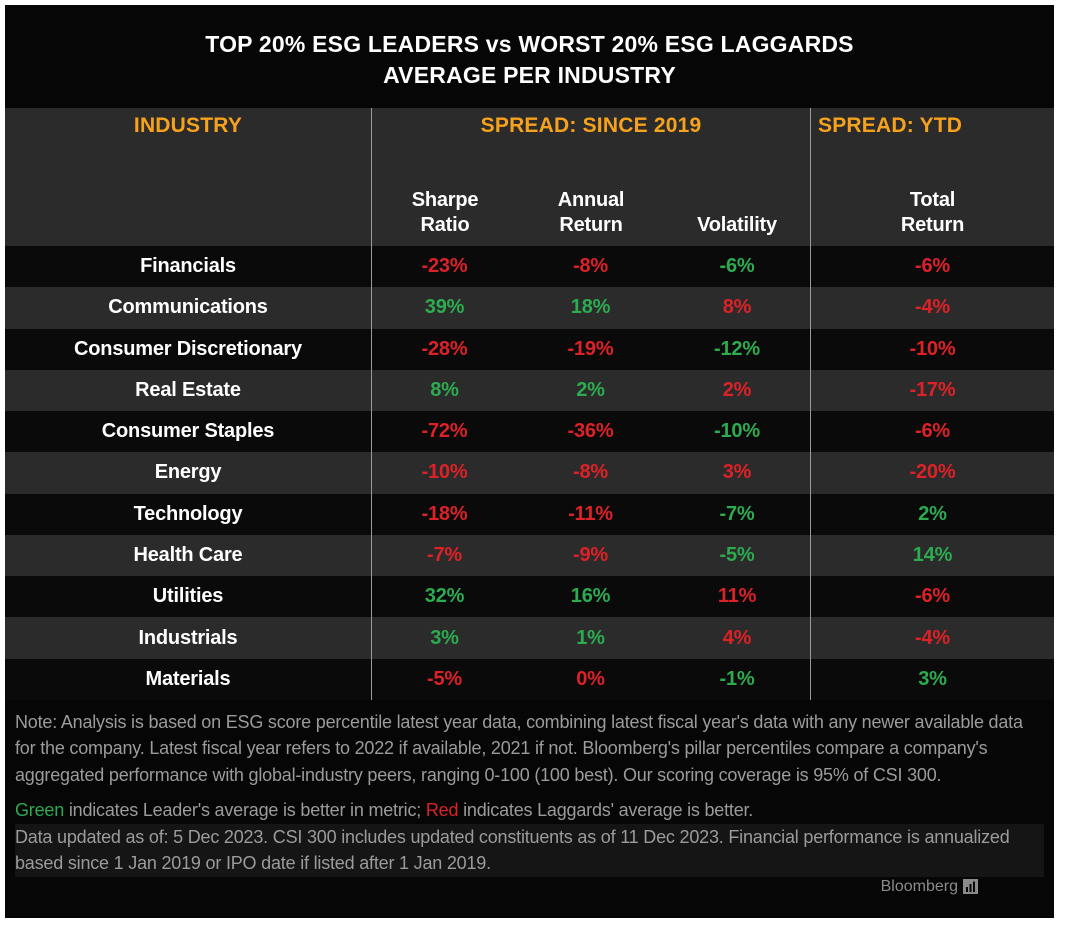 This screenshot has height=936, width=1066. Describe the element at coordinates (188, 125) in the screenshot. I see `industry-header-label: INDUSTRY` at that location.